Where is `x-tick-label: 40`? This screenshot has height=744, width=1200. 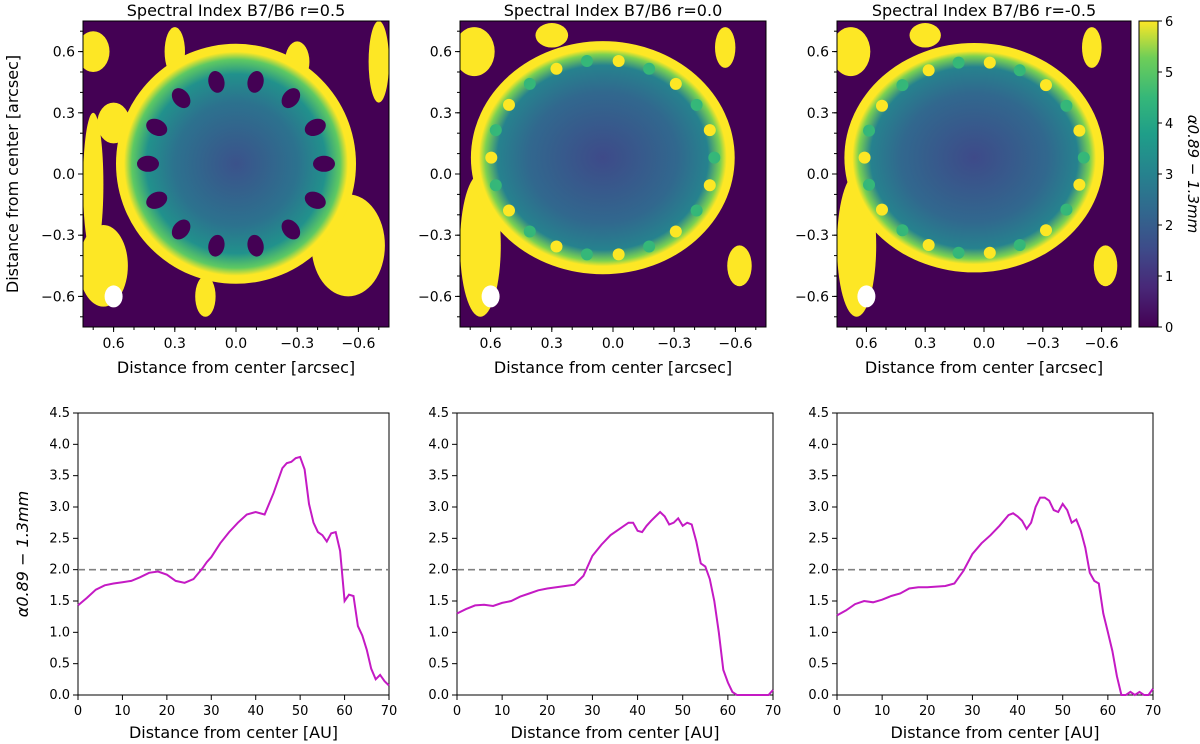 x-tick-label: 40 is located at coordinates (255, 711).